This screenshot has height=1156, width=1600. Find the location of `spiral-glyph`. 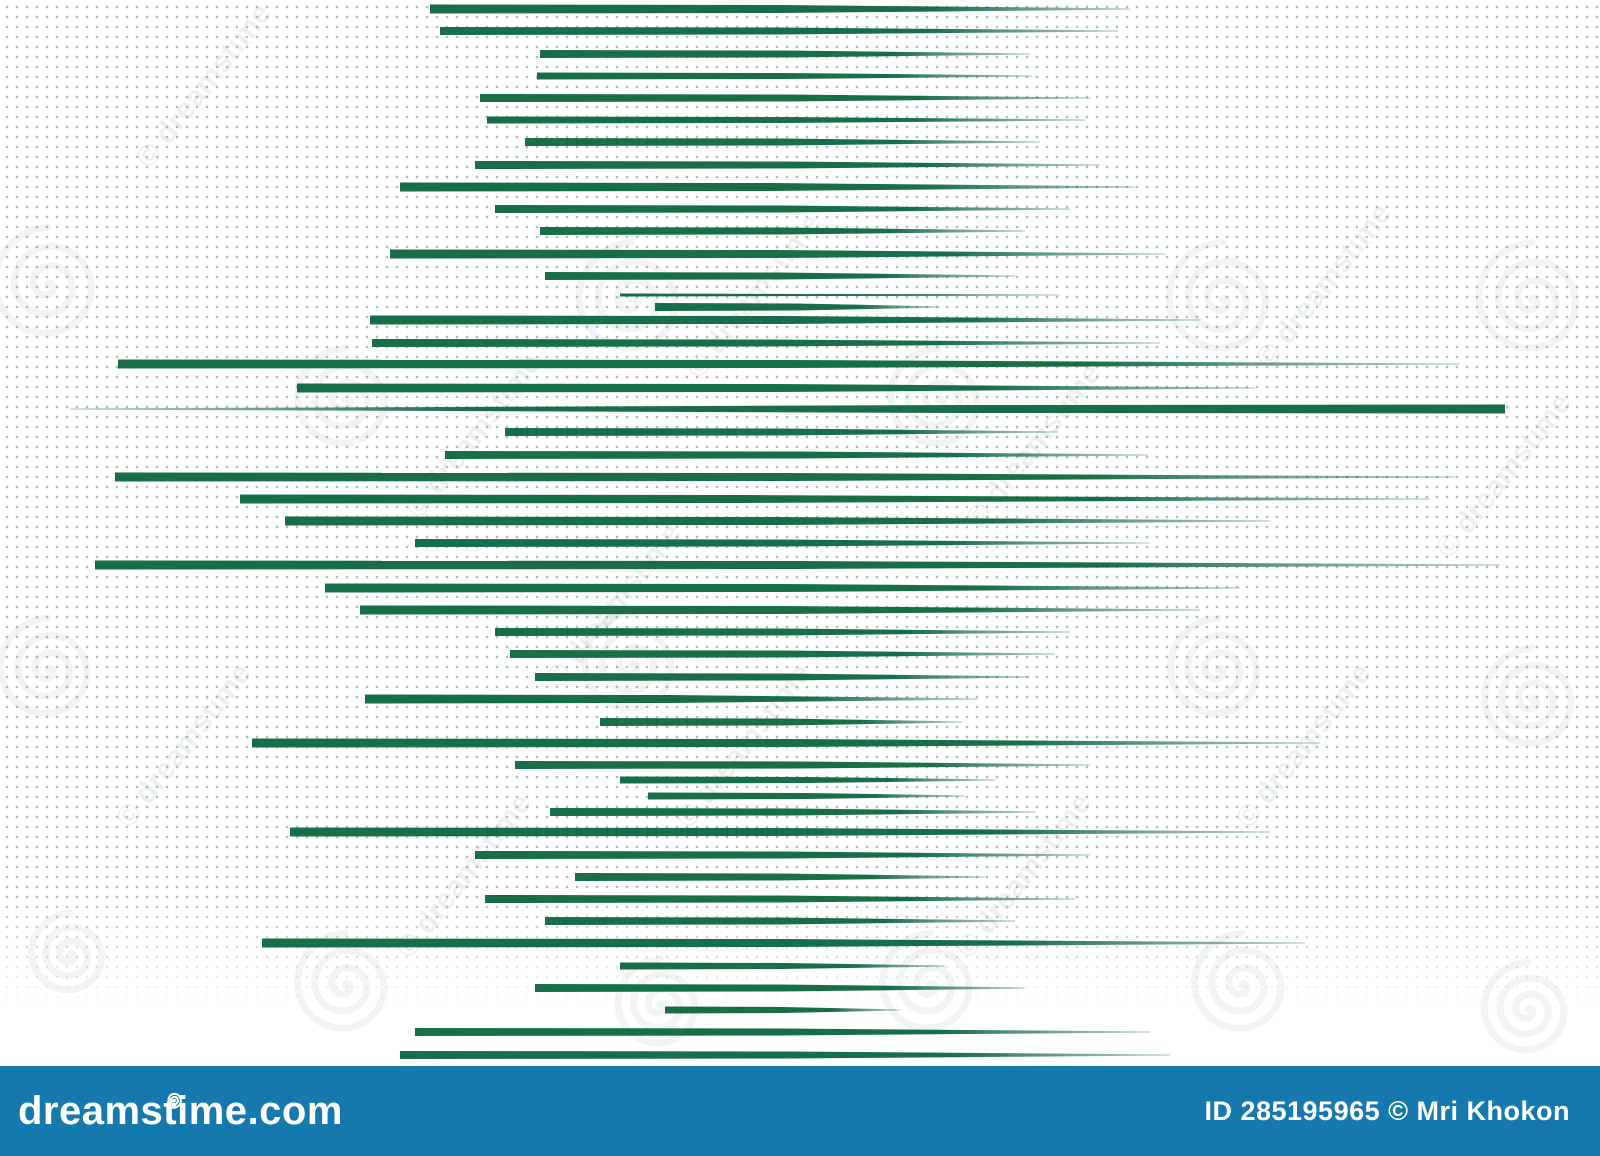

spiral-glyph is located at coordinates (174, 1100).